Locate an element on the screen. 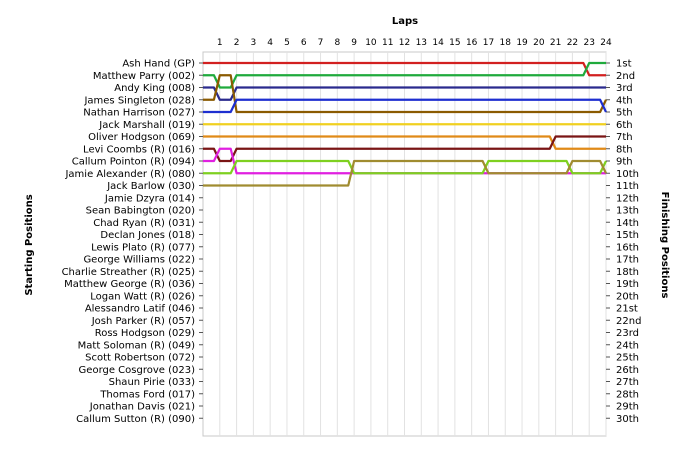 Image resolution: width=700 pixels, height=450 pixels. finishing-position-label: 3rd is located at coordinates (624, 88).